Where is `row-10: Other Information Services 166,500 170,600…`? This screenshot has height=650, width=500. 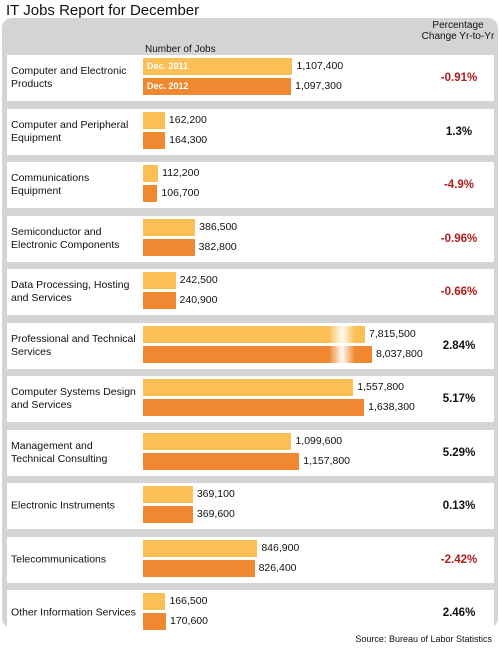 row-10: Other Information Services 166,500 170,600… is located at coordinates (250, 613).